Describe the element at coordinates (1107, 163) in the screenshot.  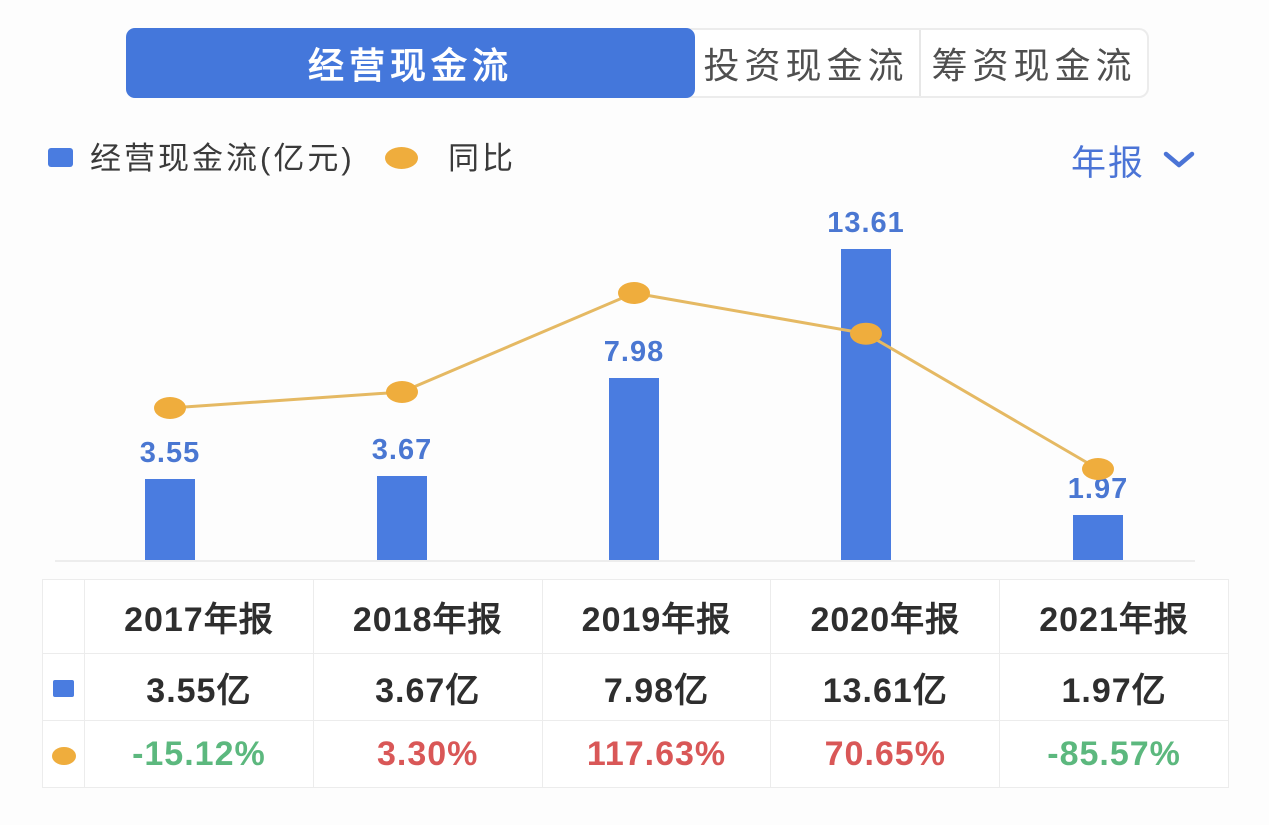
I see `period-dropdown-value: 年报` at that location.